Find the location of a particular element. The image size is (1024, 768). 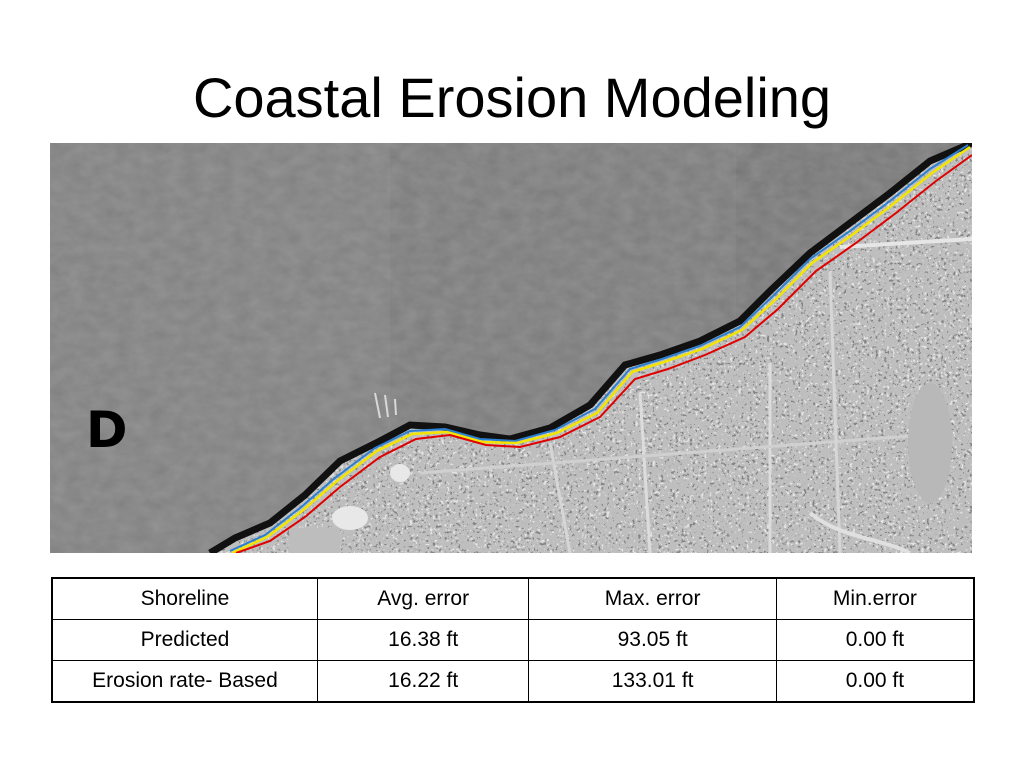

cell-avg-error: 16.22 ft is located at coordinates (423, 681).